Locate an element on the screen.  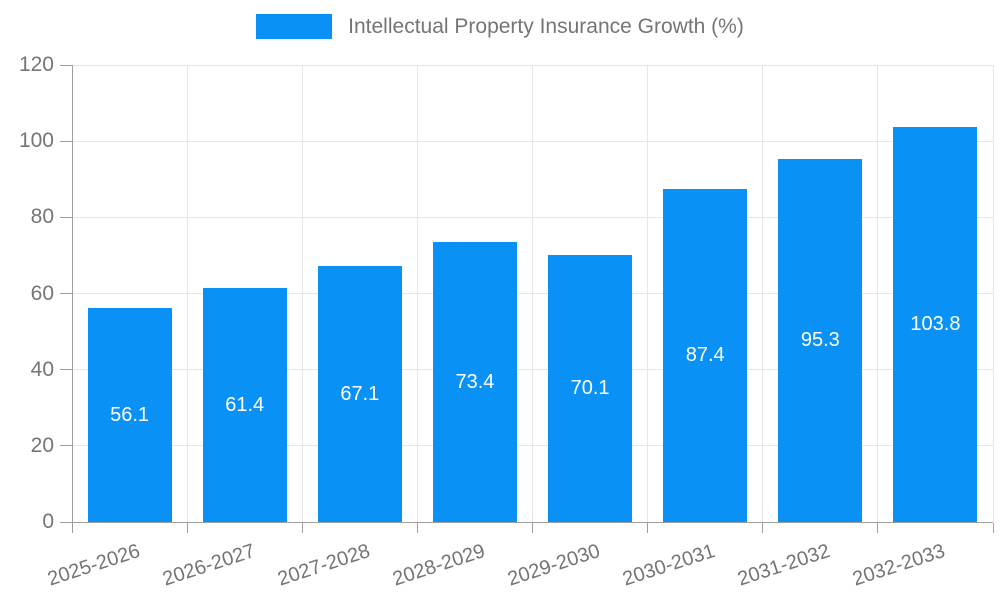
bar-value-label: 73.4 is located at coordinates (475, 381).